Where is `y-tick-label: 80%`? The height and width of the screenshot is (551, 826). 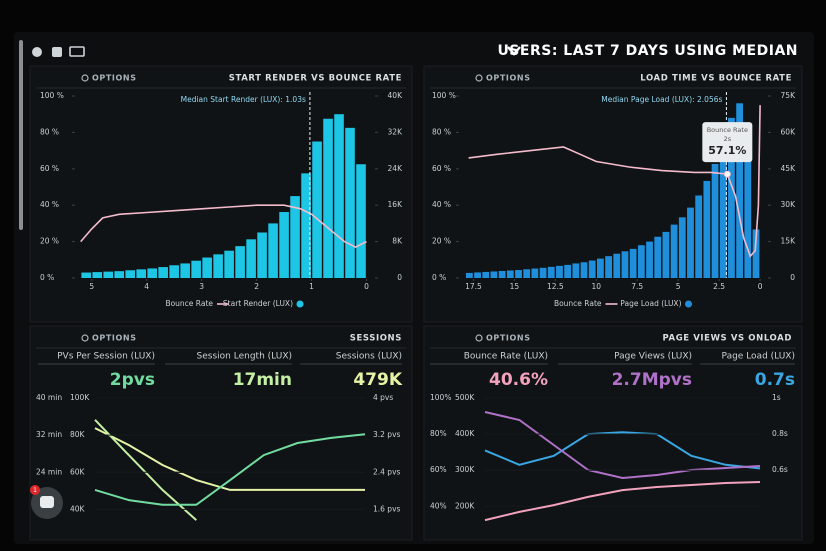 y-tick-label: 80% is located at coordinates (438, 433).